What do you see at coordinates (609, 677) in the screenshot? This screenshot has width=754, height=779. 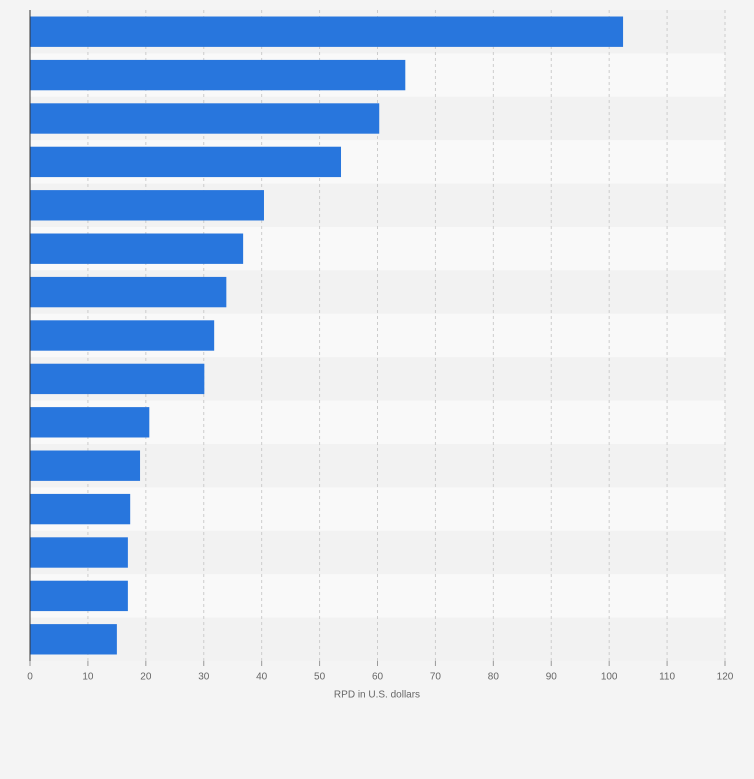 I see `x-tick-label: 100` at bounding box center [609, 677].